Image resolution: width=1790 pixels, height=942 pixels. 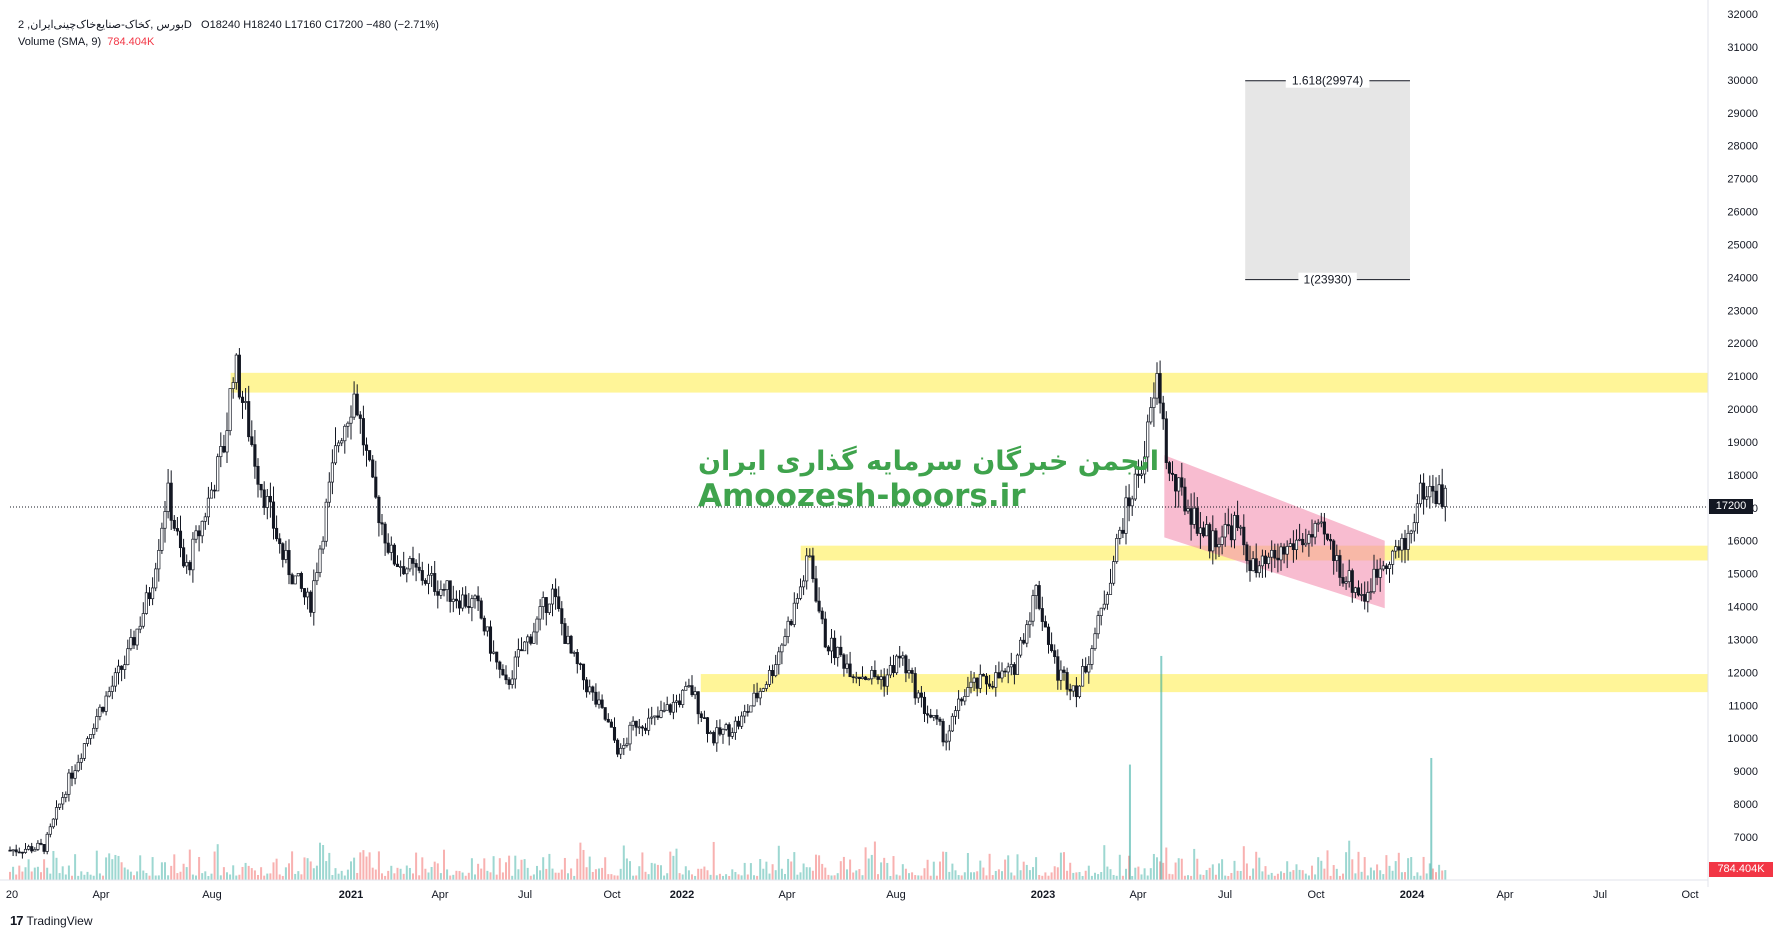 I want to click on watermark-persian: انجمن خبرگان سرمایه گذاری ایران, so click(x=929, y=461).